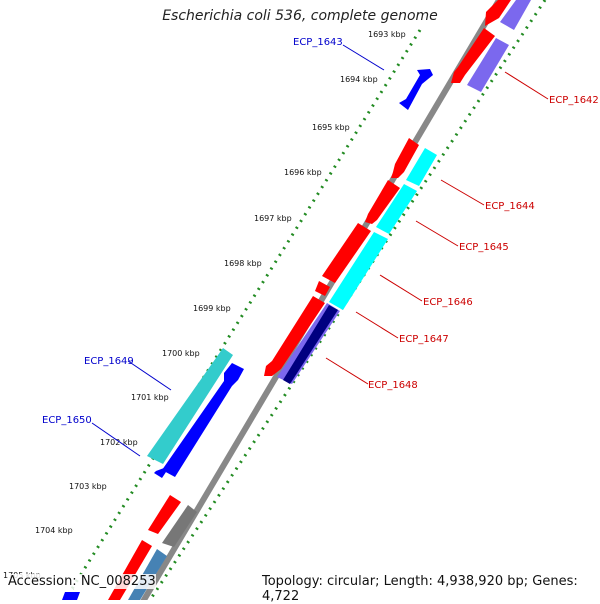 The height and width of the screenshot is (604, 600). I want to click on accession-text: Accession: NC_008253, so click(82, 581).